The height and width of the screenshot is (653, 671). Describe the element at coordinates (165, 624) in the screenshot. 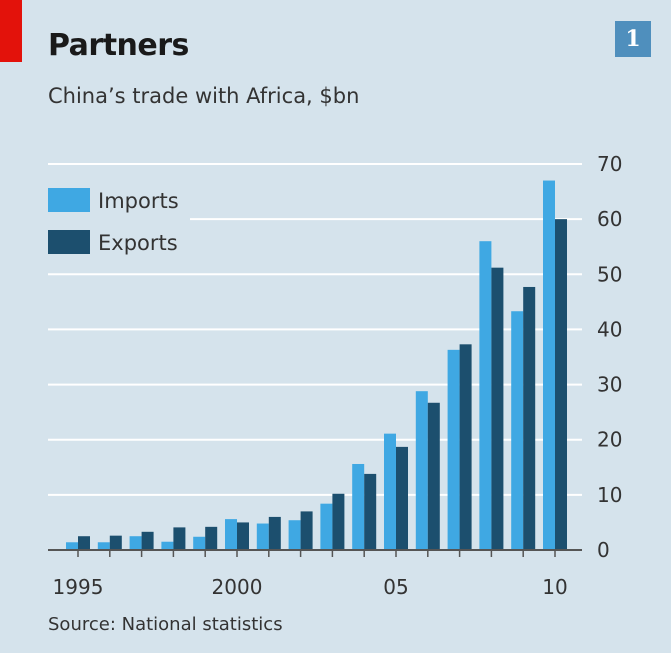

I see `source-note: Source: National statistics` at that location.